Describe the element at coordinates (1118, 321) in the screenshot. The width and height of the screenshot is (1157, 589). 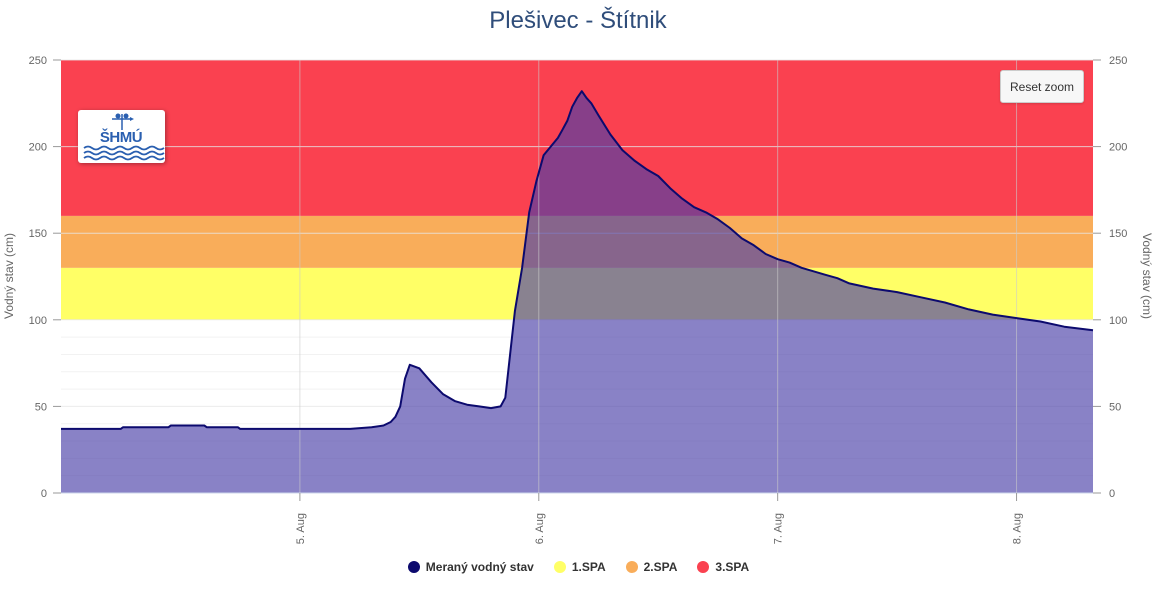
I see `y-tick-label-right: 100` at that location.